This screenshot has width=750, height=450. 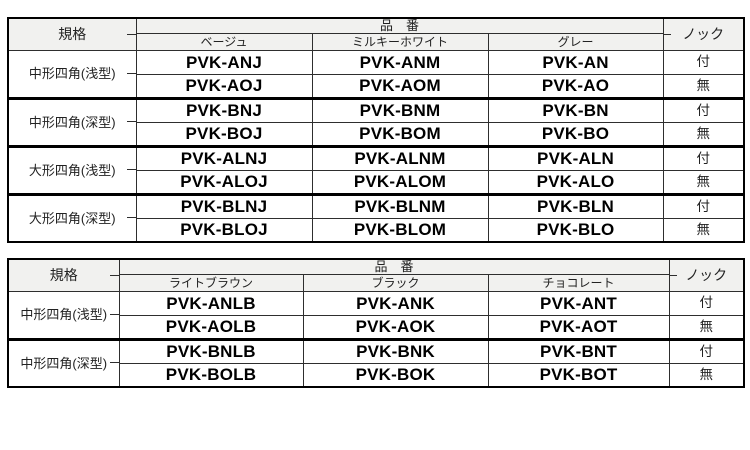 What do you see at coordinates (395, 303) in the screenshot?
I see `part-number-cell: PVK-ANK` at bounding box center [395, 303].